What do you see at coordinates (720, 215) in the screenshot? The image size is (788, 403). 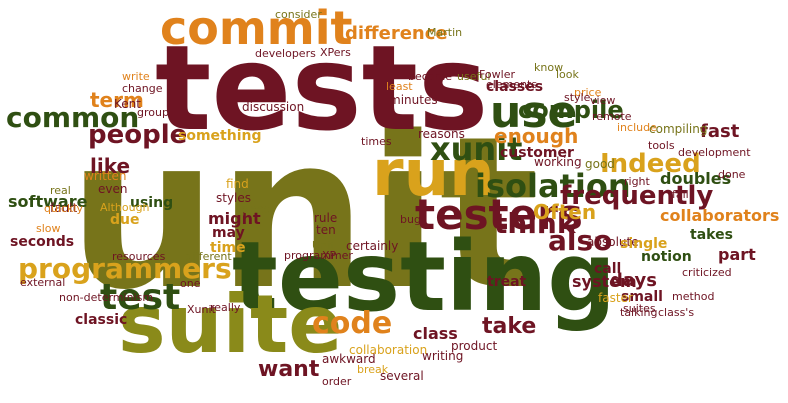 I see `word-cloud-word: collaborators` at bounding box center [720, 215].